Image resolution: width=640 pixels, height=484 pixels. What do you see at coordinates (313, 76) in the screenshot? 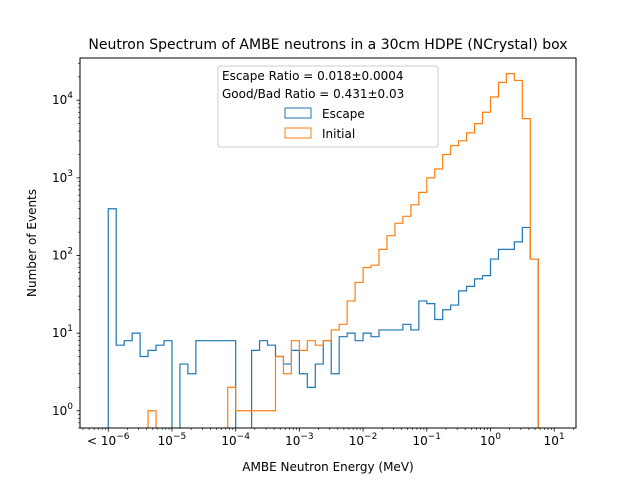
I see `legend-escape-ratio: Escape Ratio = 0.018±0.0004` at bounding box center [313, 76].